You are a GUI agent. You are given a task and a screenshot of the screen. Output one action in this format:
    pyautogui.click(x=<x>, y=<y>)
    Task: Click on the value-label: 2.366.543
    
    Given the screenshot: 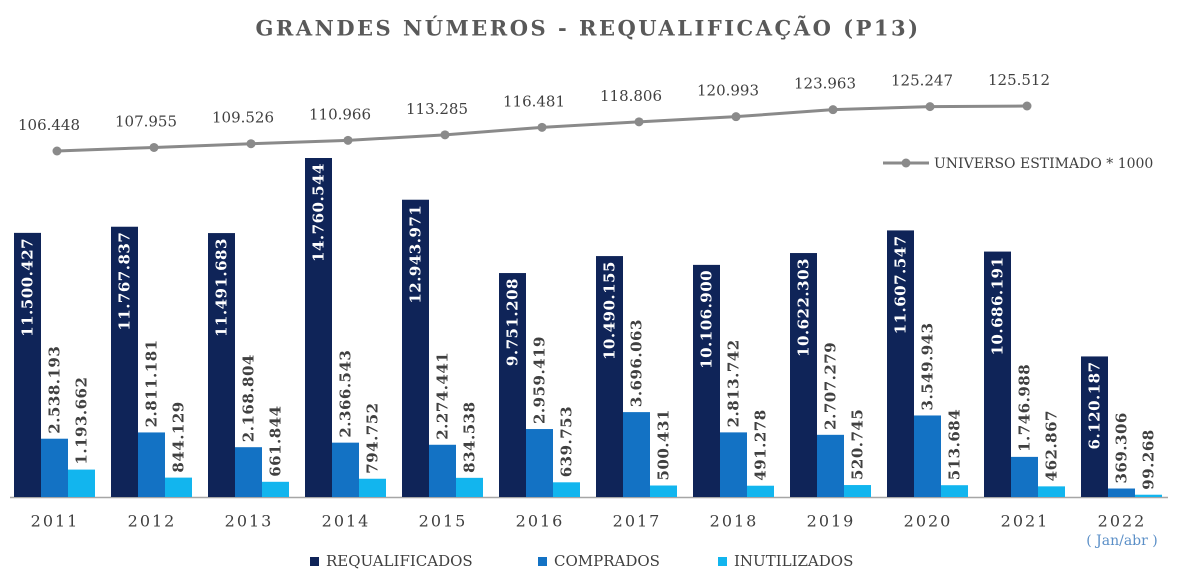 What is the action you would take?
    pyautogui.click(x=346, y=394)
    